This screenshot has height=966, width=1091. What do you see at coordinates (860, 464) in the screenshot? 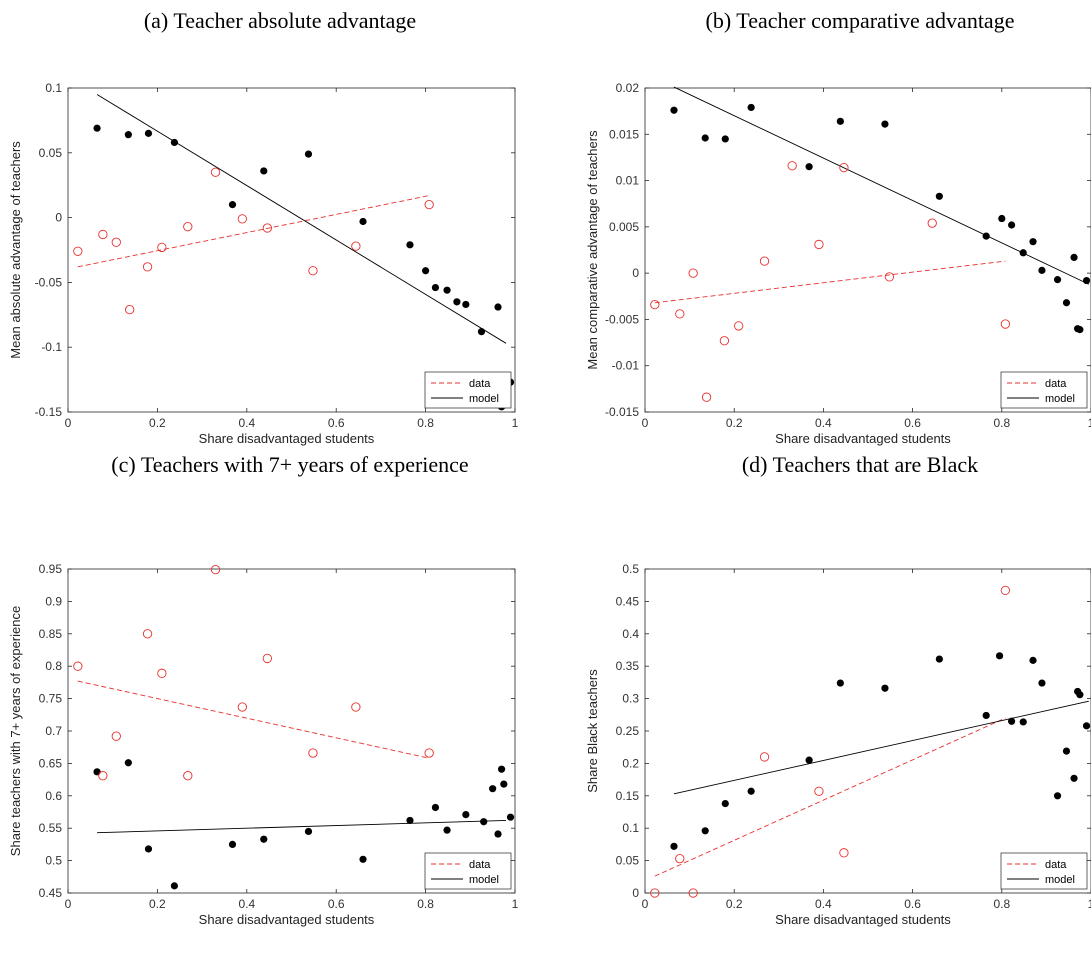
I see `panel-d-title: (d) Teachers that are Black` at bounding box center [860, 464].